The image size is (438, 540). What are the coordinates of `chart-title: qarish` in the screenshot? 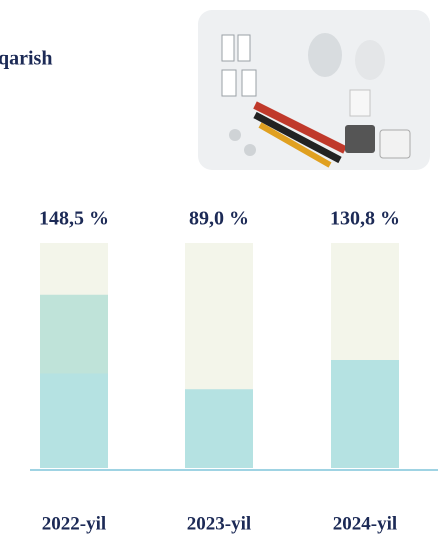 It's located at (26, 59).